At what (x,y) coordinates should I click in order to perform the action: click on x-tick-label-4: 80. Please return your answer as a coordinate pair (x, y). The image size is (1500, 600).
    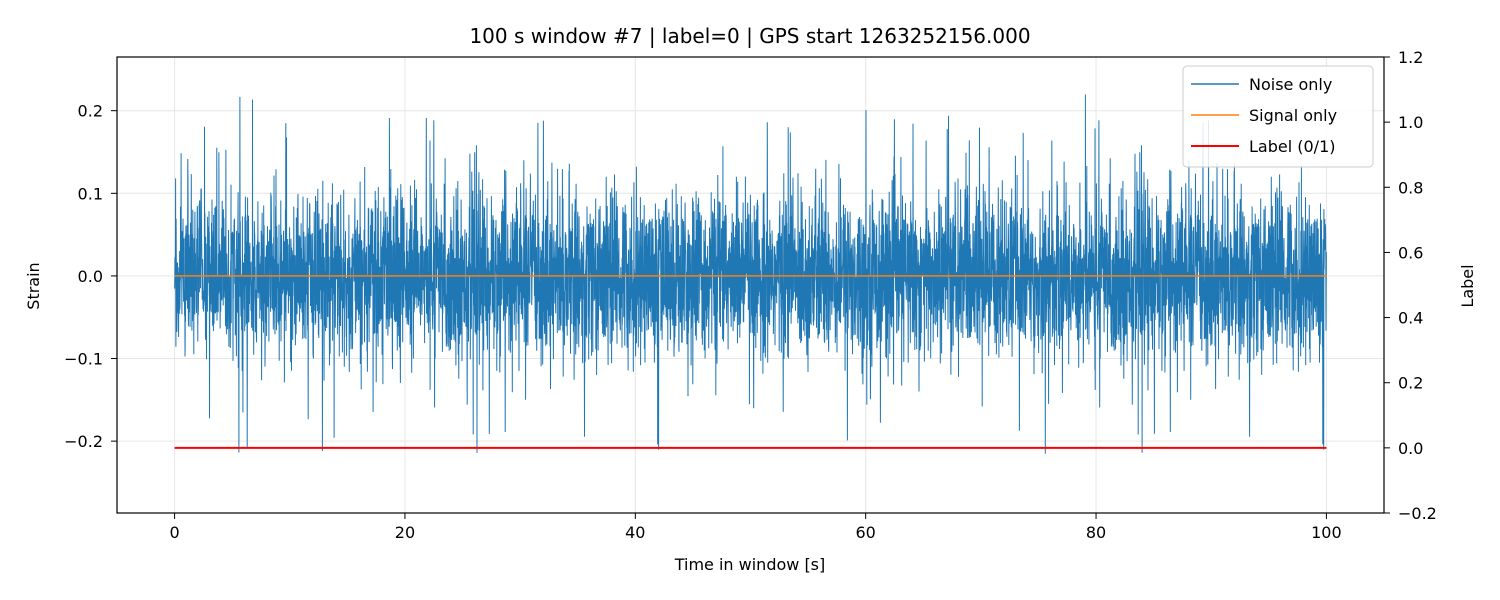
    Looking at the image, I should click on (1096, 532).